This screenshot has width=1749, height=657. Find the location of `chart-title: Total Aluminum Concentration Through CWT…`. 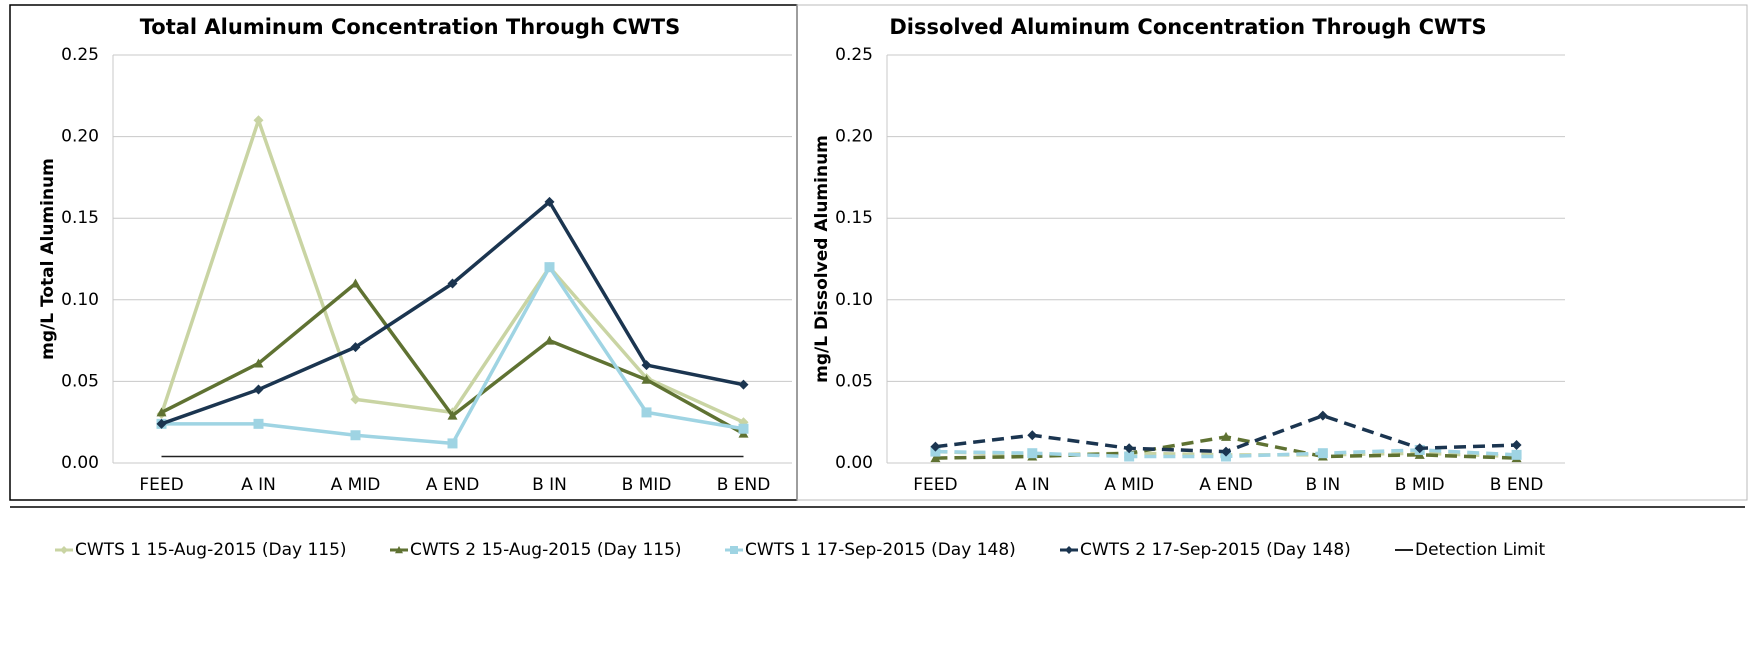

chart-title: Total Aluminum Concentration Through CWT… is located at coordinates (410, 27).